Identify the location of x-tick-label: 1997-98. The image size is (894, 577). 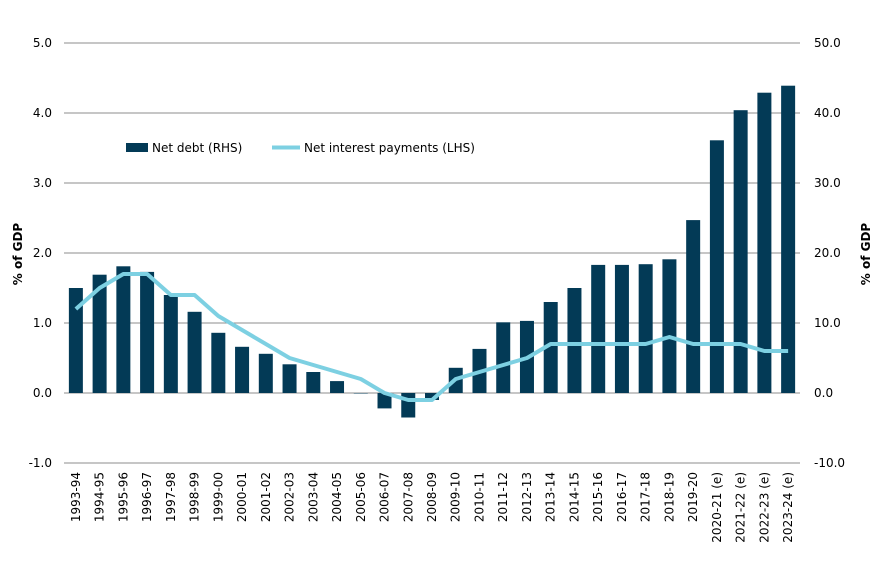
(171, 497).